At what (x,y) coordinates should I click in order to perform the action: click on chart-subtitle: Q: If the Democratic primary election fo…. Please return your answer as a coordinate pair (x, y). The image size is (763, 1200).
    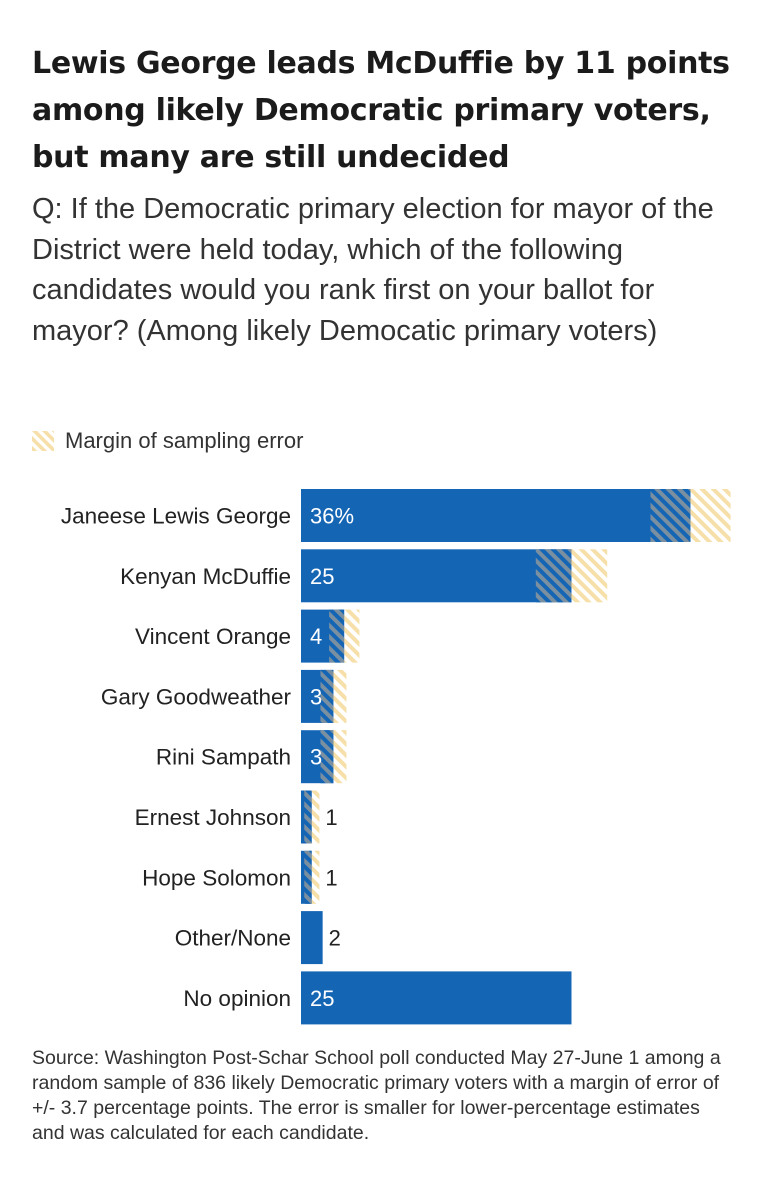
    Looking at the image, I should click on (373, 270).